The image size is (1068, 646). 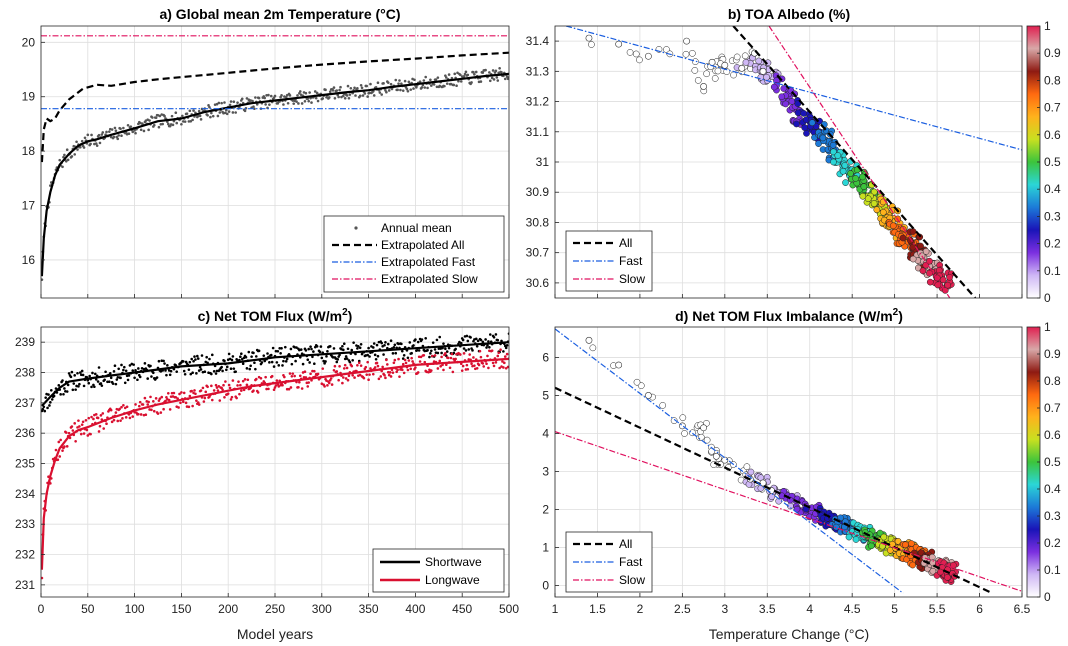 I want to click on y-tick-label: 31.3, so click(x=538, y=71).